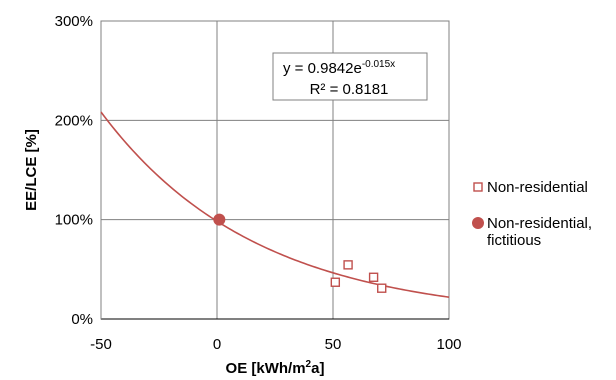 The image size is (616, 380). Describe the element at coordinates (333, 344) in the screenshot. I see `x-tick-label: 50` at that location.